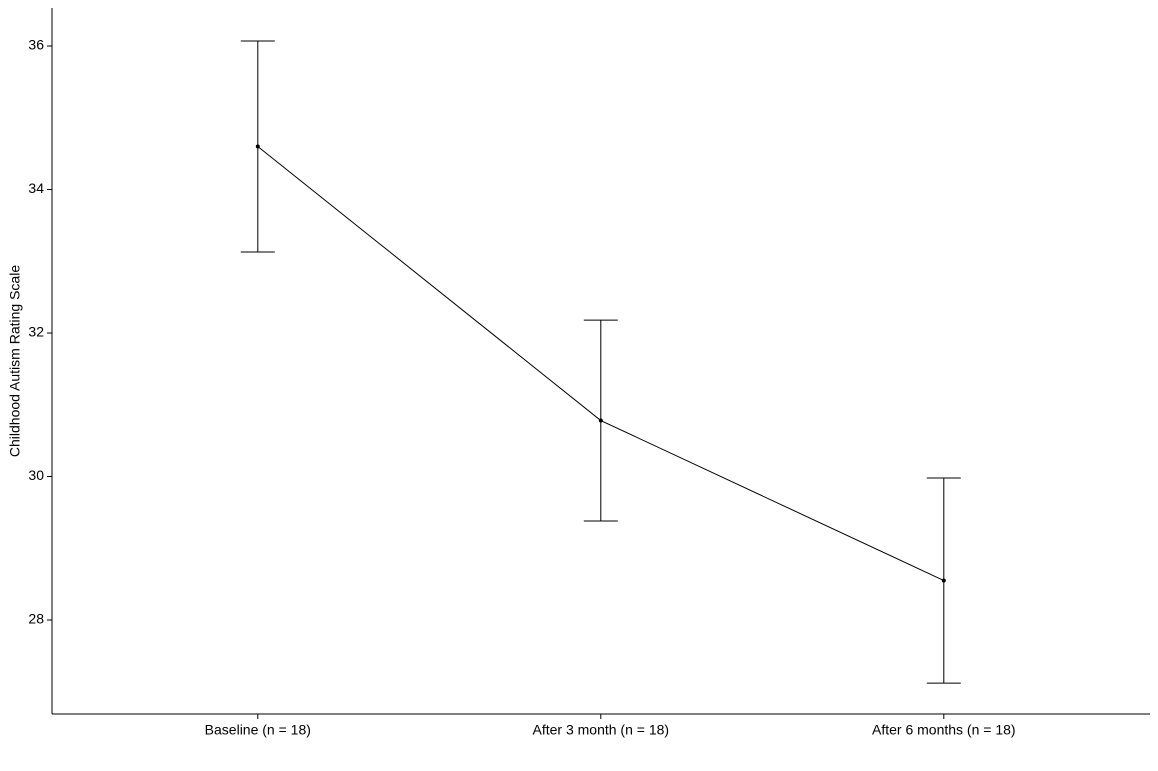 This screenshot has width=1158, height=771. What do you see at coordinates (36, 619) in the screenshot?
I see `y-tick-label: 28` at bounding box center [36, 619].